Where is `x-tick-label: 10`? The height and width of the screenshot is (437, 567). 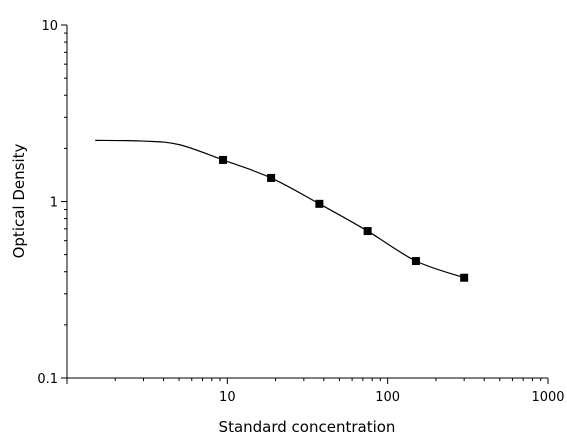
x-tick-label: 10 is located at coordinates (227, 397).